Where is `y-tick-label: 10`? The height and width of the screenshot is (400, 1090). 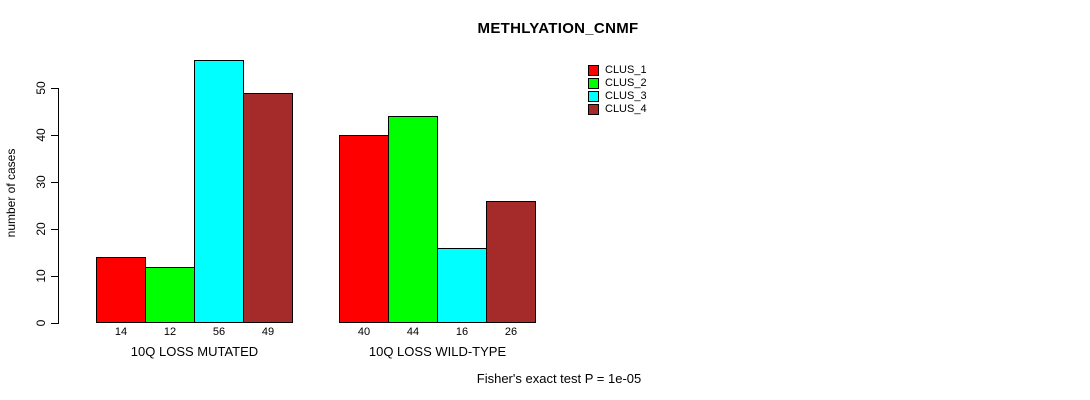
y-tick-label: 10 is located at coordinates (41, 276).